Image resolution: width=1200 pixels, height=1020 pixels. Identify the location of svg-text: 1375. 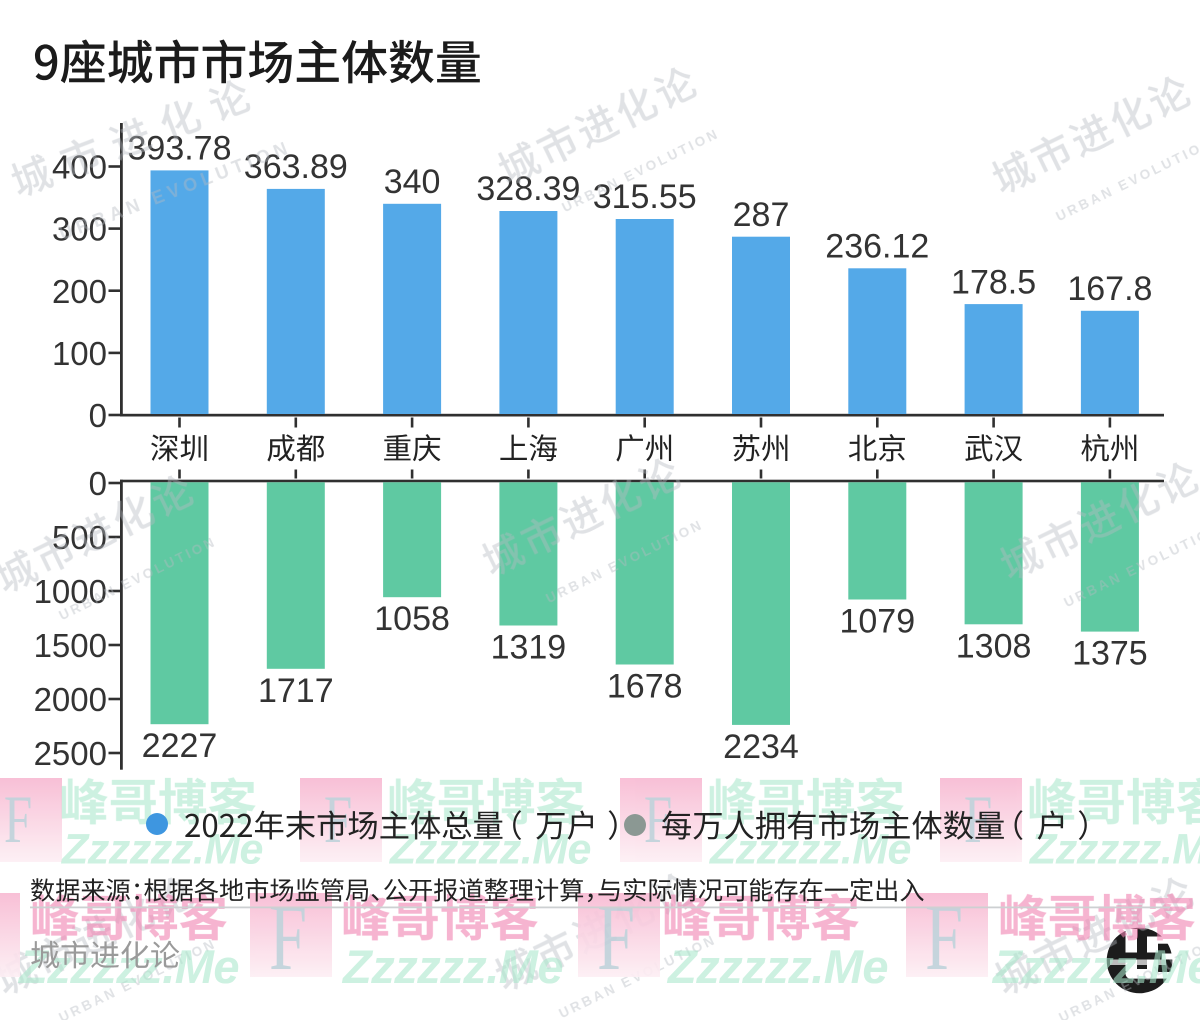
(1110, 654).